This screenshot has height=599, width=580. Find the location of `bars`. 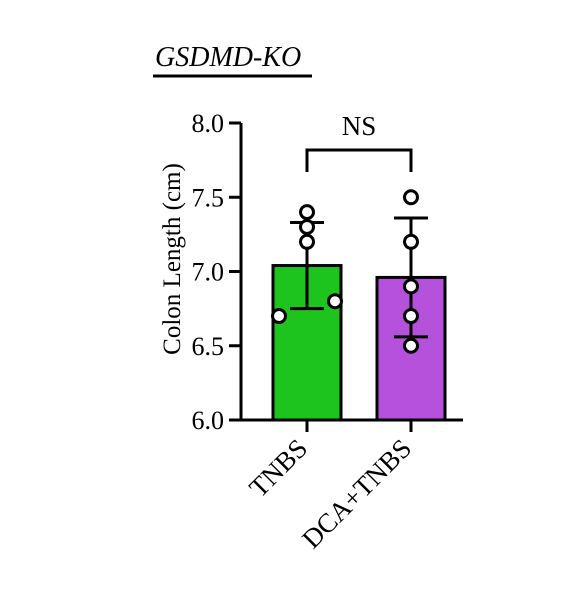

bars is located at coordinates (359, 343).